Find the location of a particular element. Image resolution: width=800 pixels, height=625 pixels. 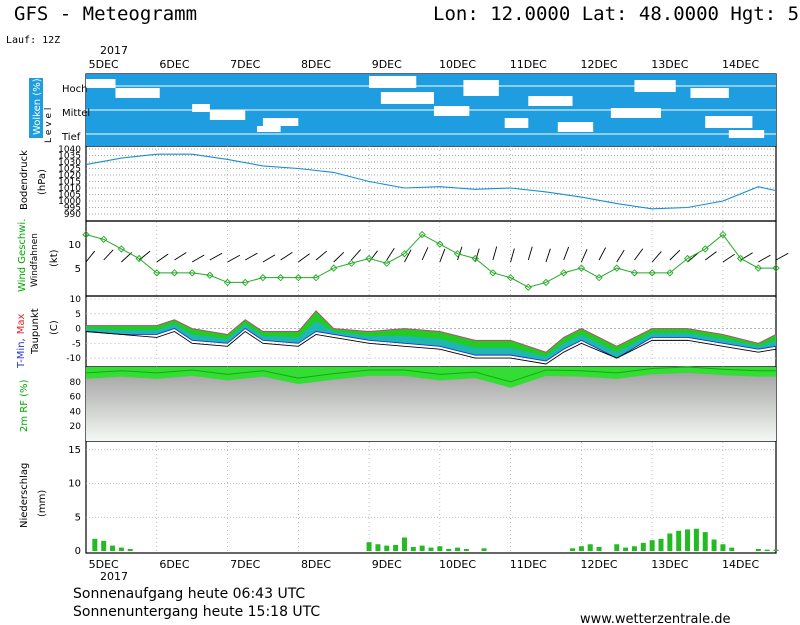

rh-tick: 80 is located at coordinates (76, 383).